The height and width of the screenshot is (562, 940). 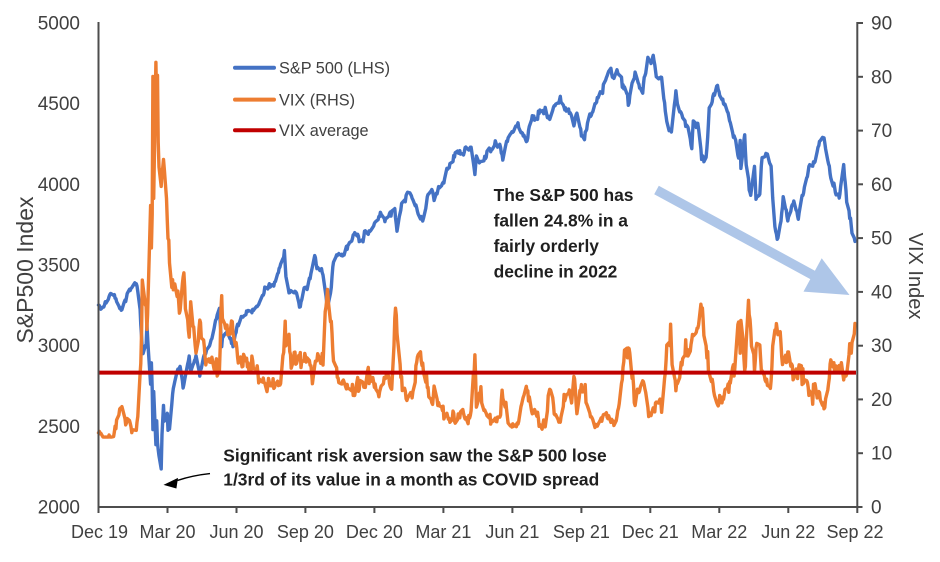 I want to click on svg-text: fallen 24.8% in a, so click(x=561, y=221).